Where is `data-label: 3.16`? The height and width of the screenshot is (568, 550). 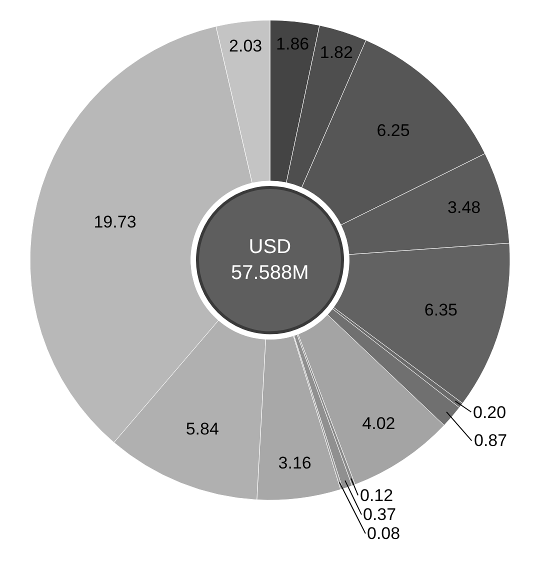 data-label: 3.16 is located at coordinates (295, 462).